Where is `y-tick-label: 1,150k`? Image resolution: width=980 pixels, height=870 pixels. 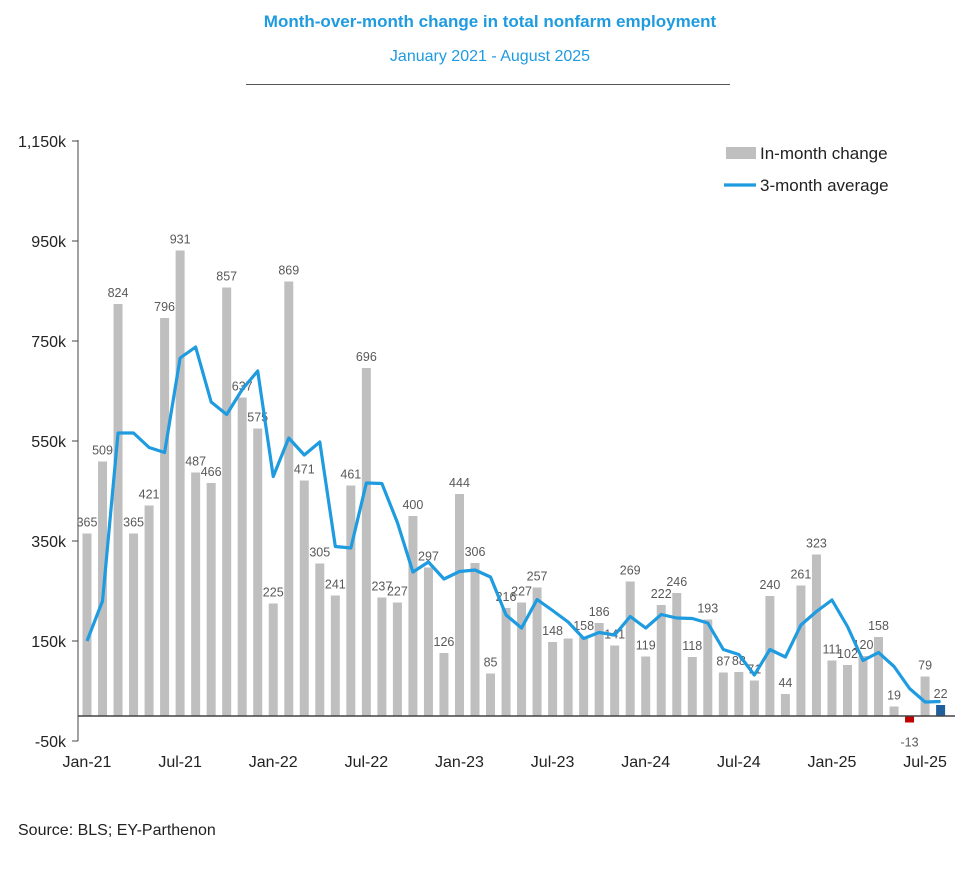 y-tick-label: 1,150k is located at coordinates (42, 142).